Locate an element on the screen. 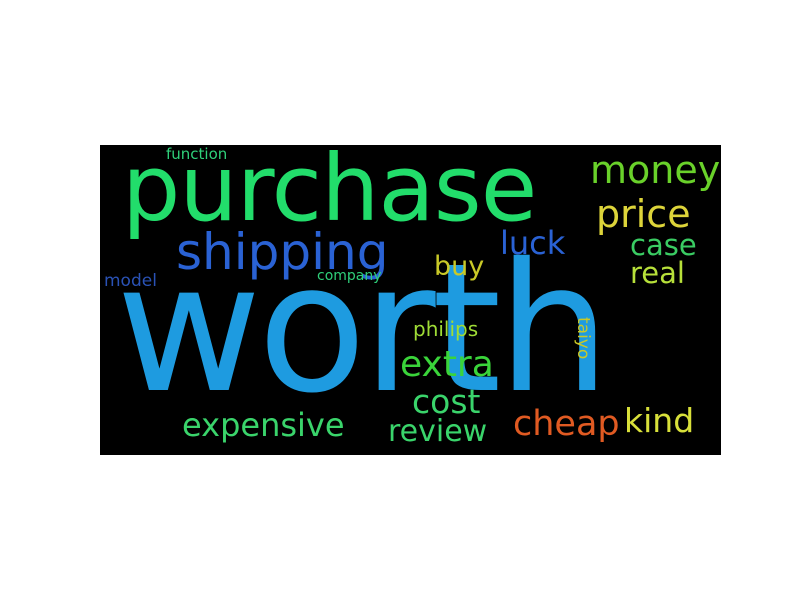 Image resolution: width=800 pixels, height=600 pixels. word-buy: buy is located at coordinates (459, 266).